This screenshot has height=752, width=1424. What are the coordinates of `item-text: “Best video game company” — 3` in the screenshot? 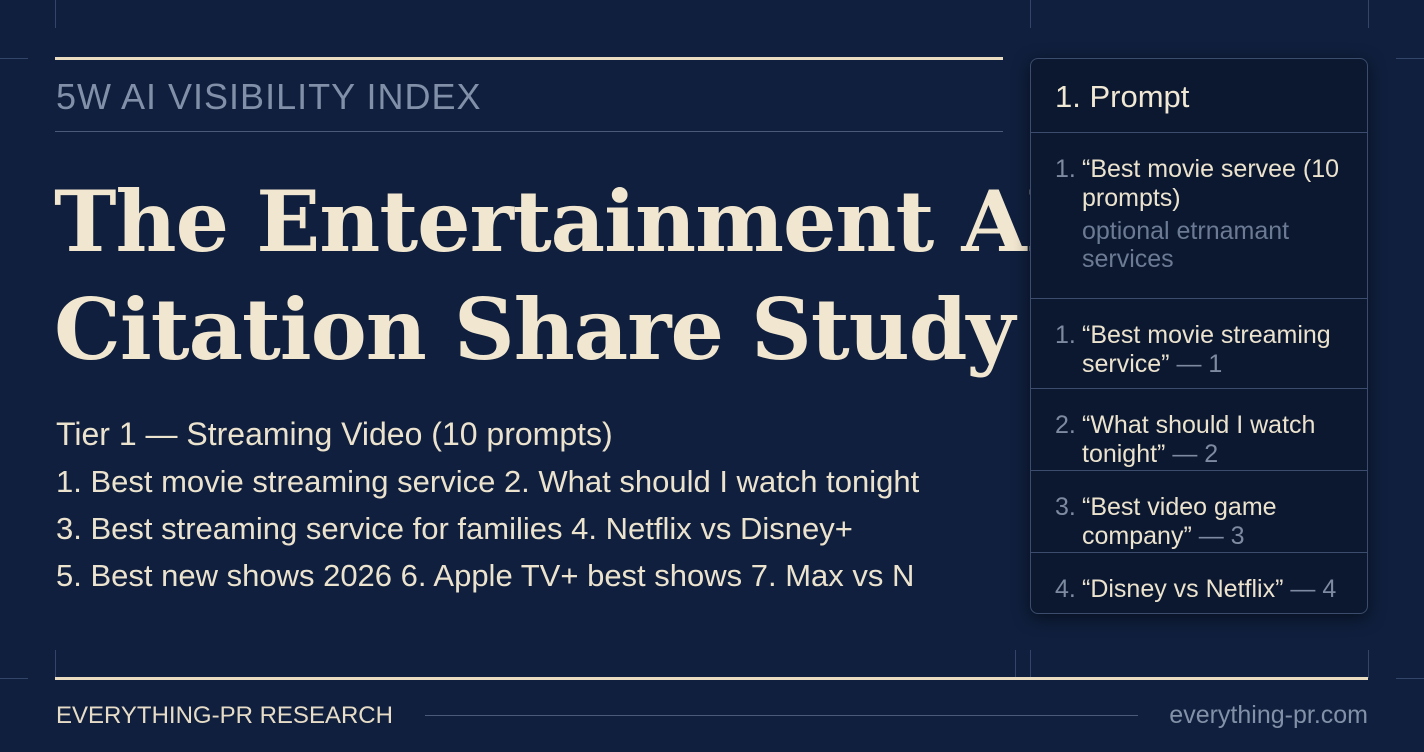 It's located at (1222, 522).